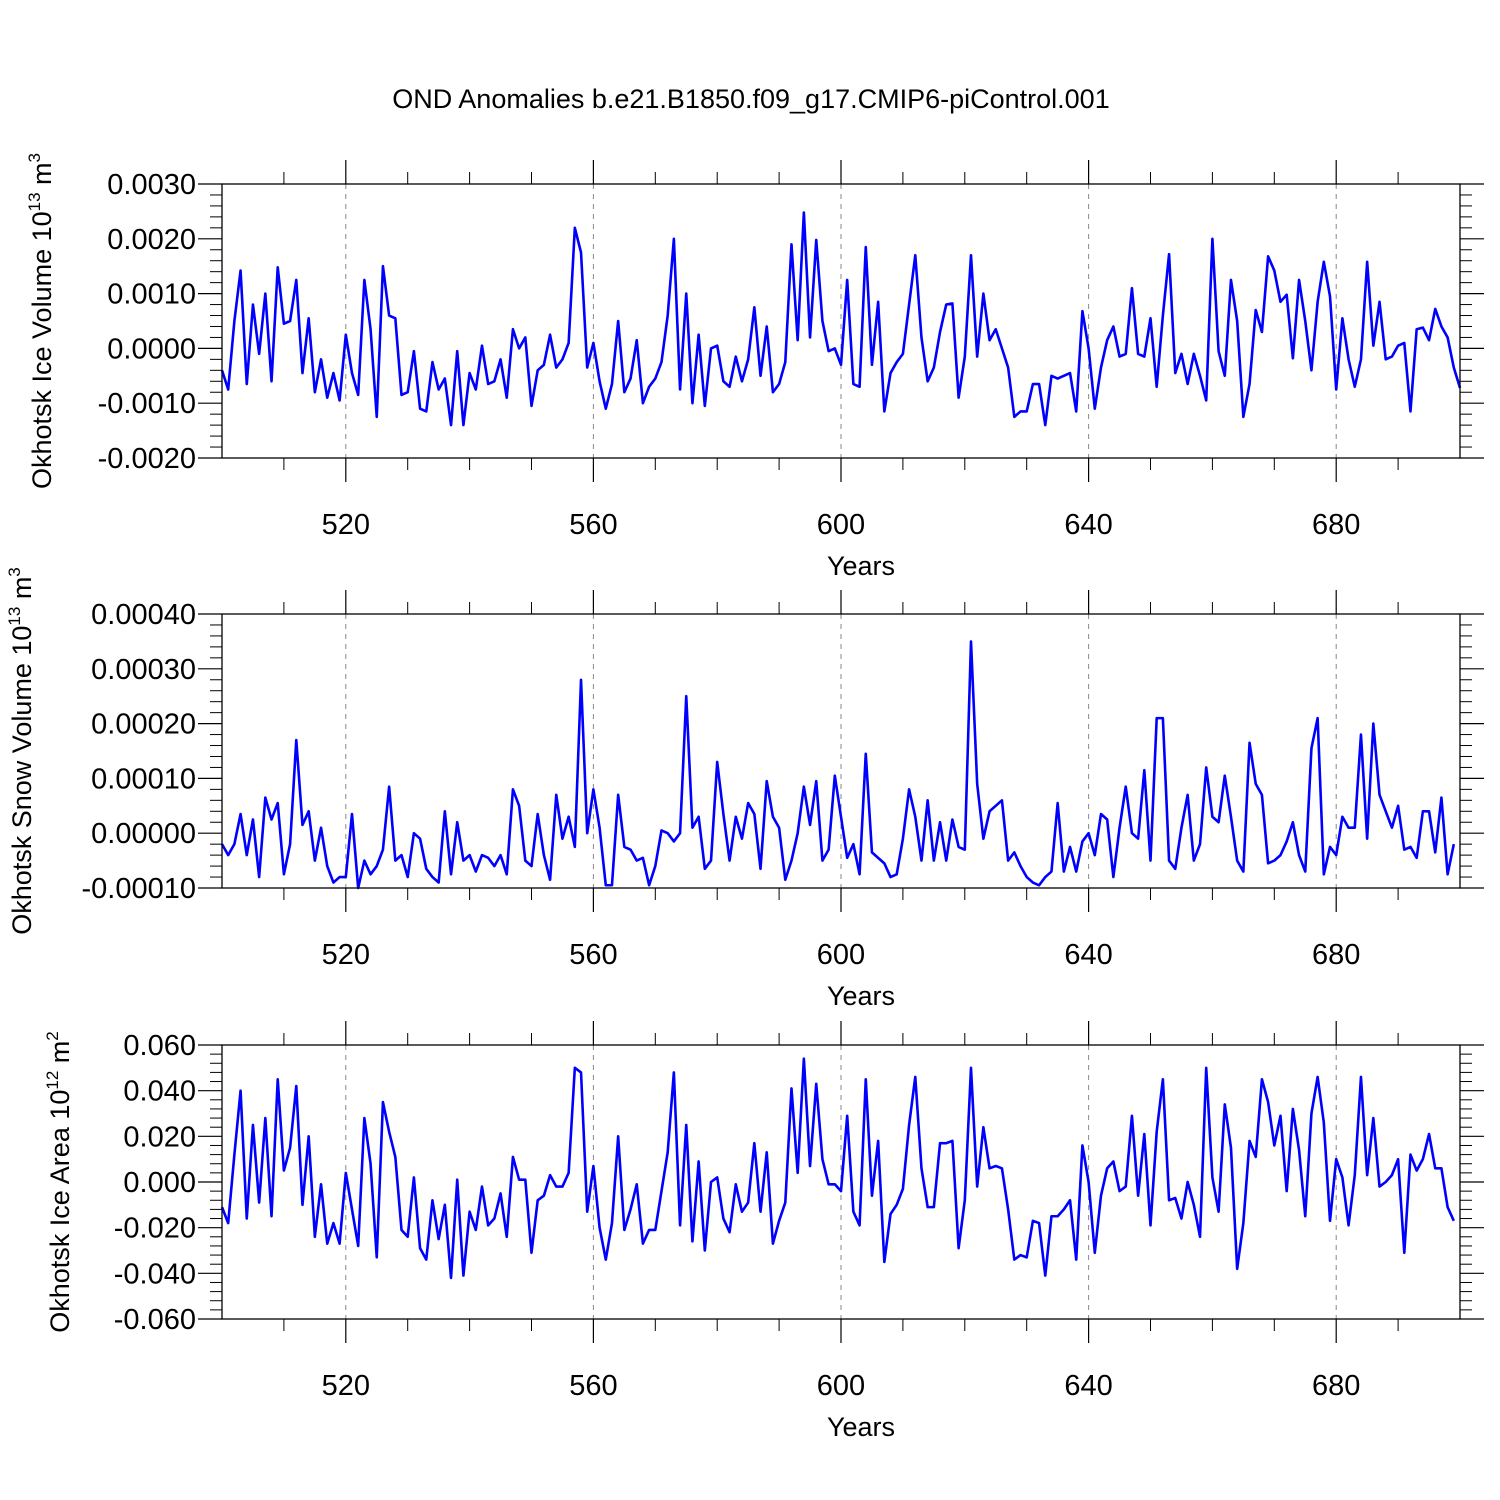 This screenshot has width=1500, height=1500. I want to click on y-tick-label: 0.0020, so click(151, 240).